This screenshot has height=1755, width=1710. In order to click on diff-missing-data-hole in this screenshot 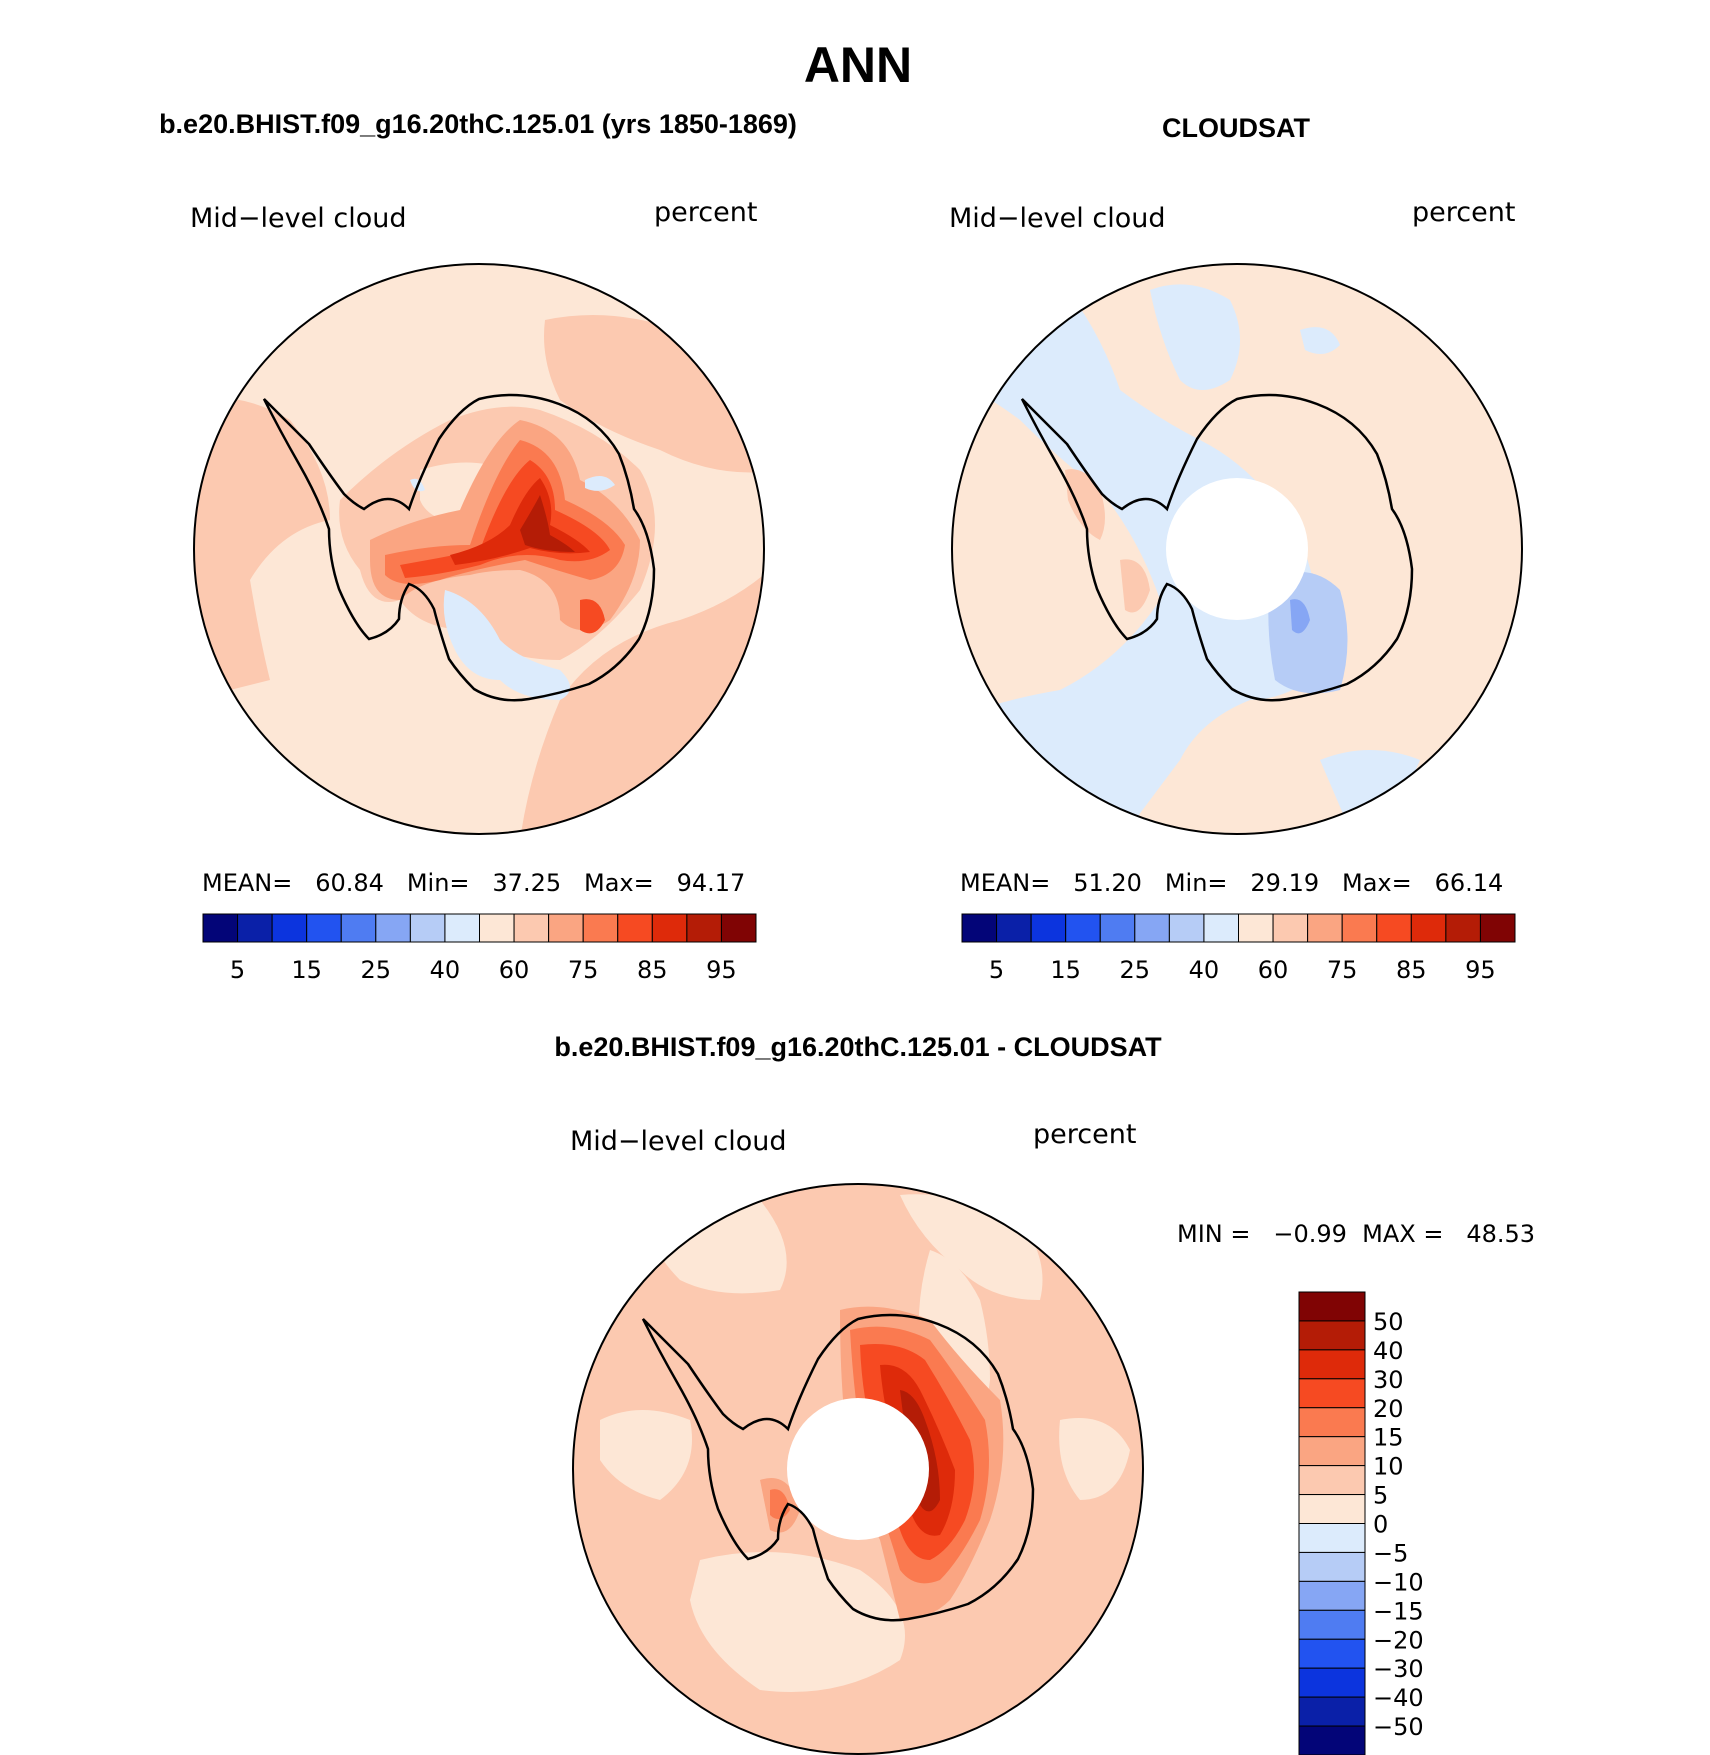, I will do `click(858, 1469)`.